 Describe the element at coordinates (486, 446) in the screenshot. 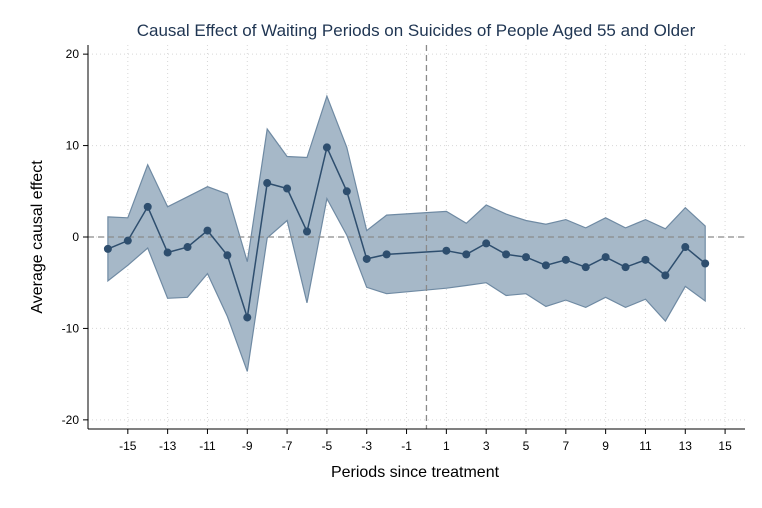

I see `x-tick-label: 3` at that location.